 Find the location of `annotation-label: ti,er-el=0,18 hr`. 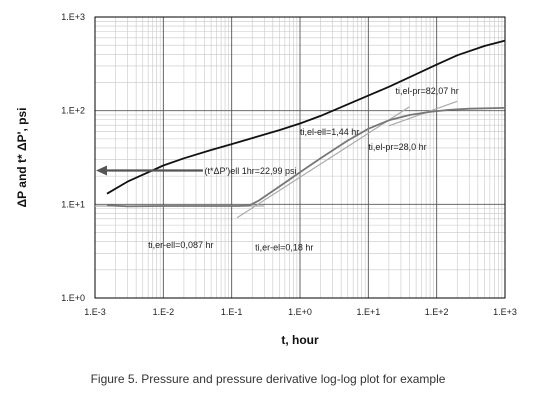

annotation-label: ti,er-el=0,18 hr is located at coordinates (284, 248).